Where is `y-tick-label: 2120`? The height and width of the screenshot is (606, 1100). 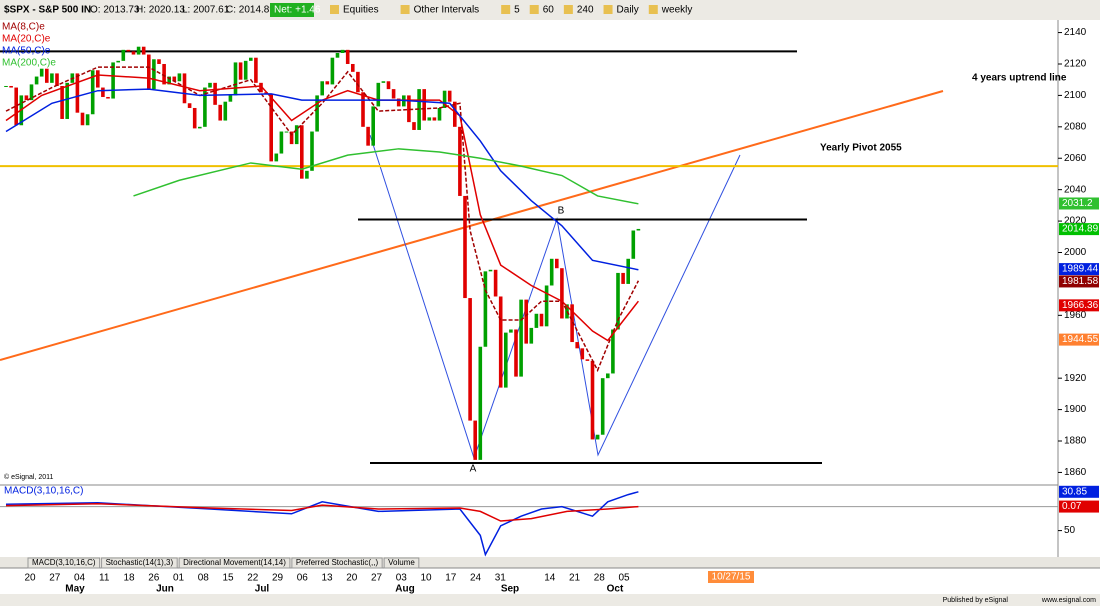 y-tick-label: 2120 is located at coordinates (1075, 64).